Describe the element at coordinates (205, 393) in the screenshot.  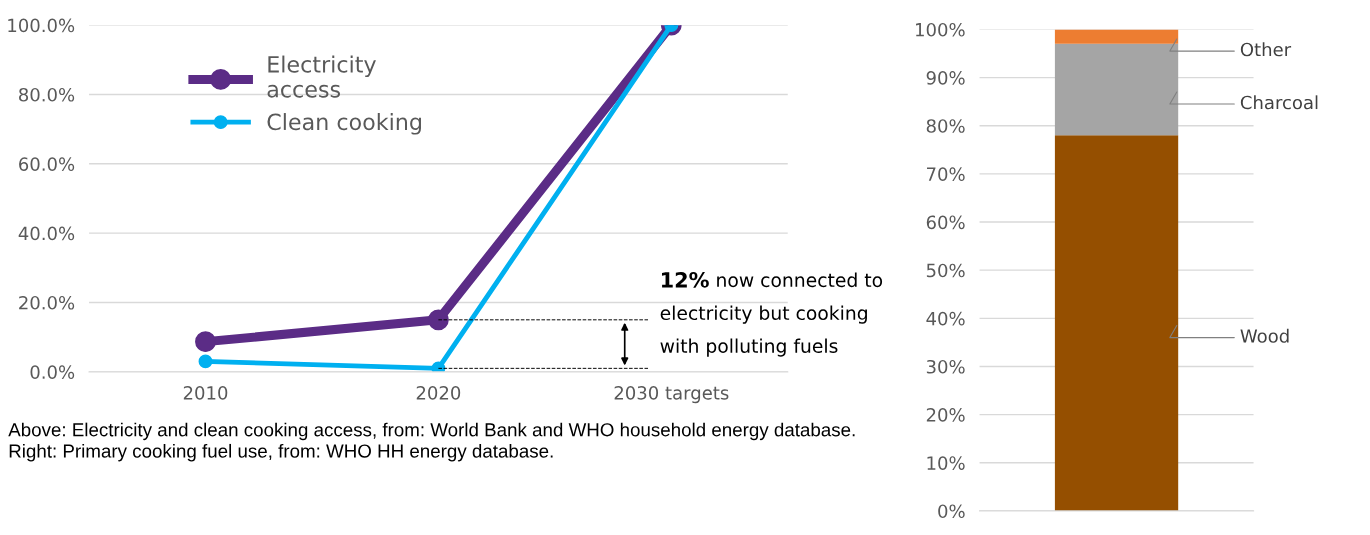
I see `x-tick-label: 2010` at that location.